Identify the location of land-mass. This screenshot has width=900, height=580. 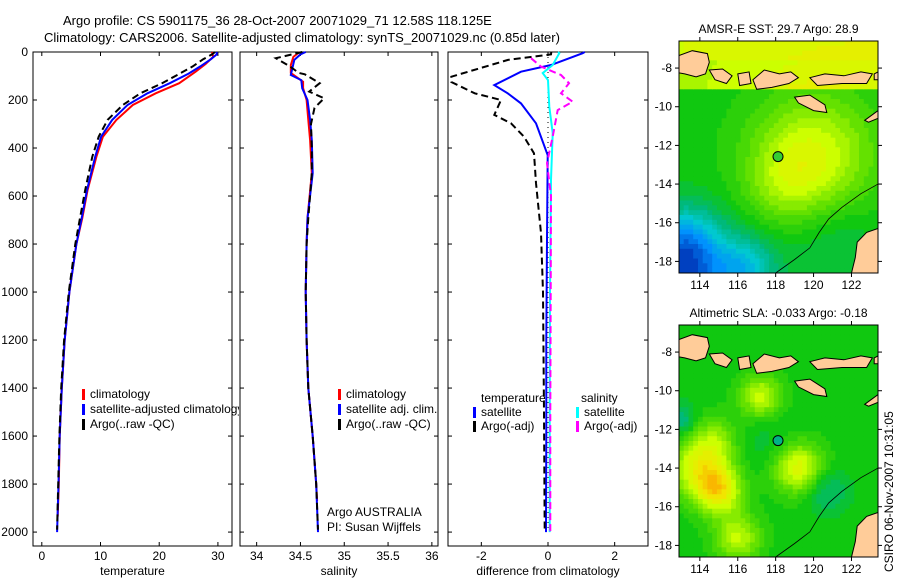
(720, 76).